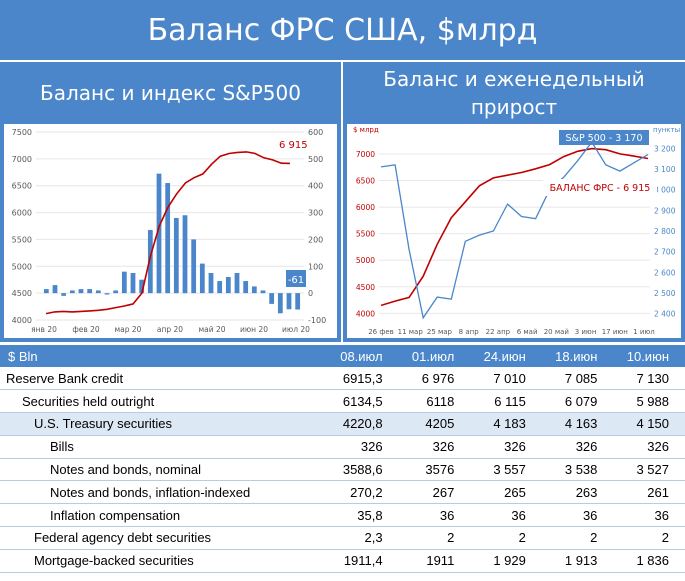 Image resolution: width=685 pixels, height=581 pixels. What do you see at coordinates (666, 130) in the screenshot?
I see `y-right-axis-label: пункты` at bounding box center [666, 130].